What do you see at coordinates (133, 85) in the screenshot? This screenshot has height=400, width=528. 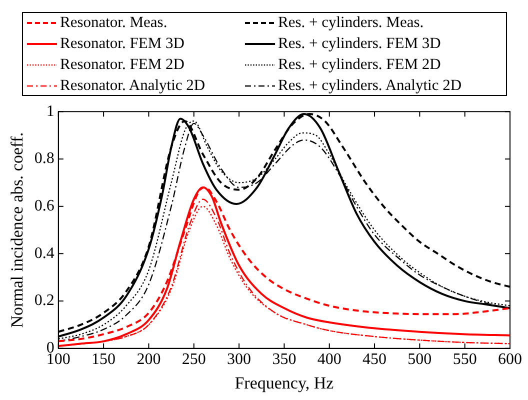 I see `legend-label: Resonator. Analytic 2D` at bounding box center [133, 85].